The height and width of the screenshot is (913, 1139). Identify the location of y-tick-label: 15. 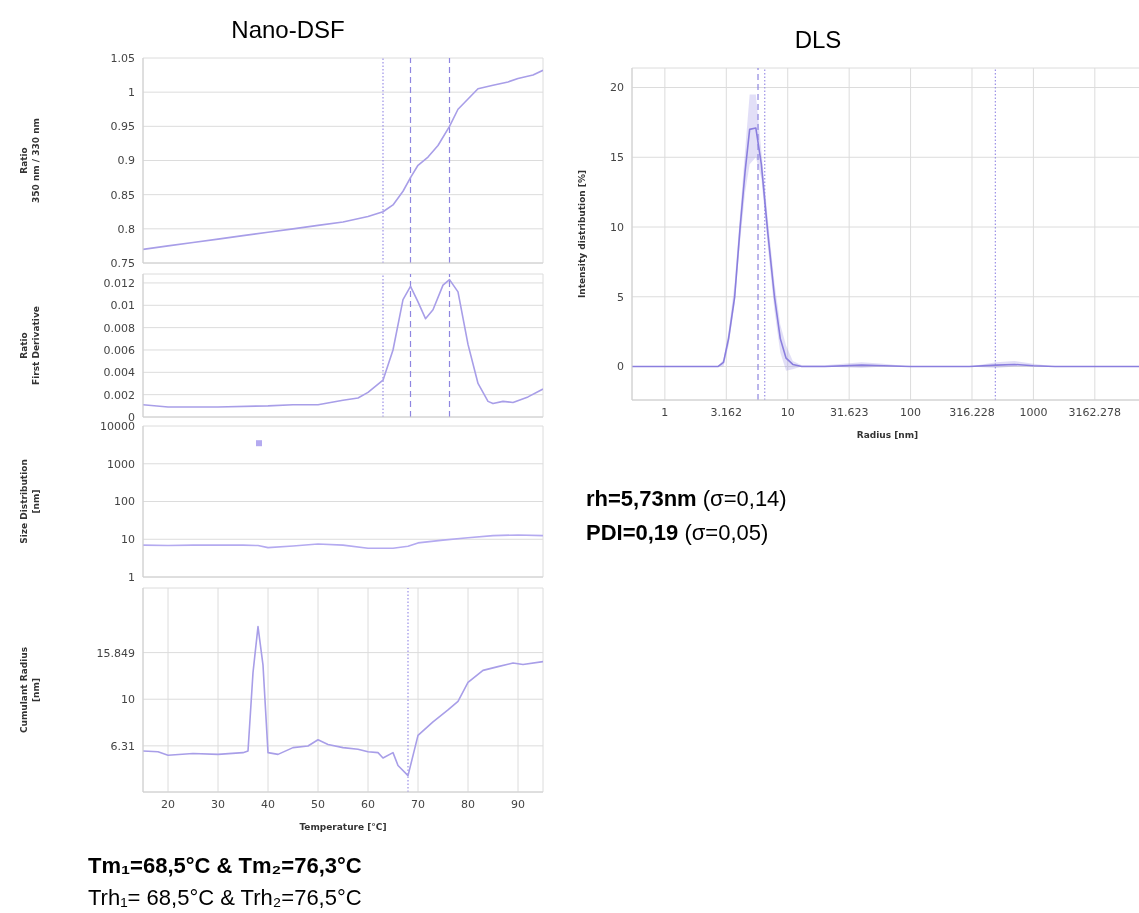
(617, 158).